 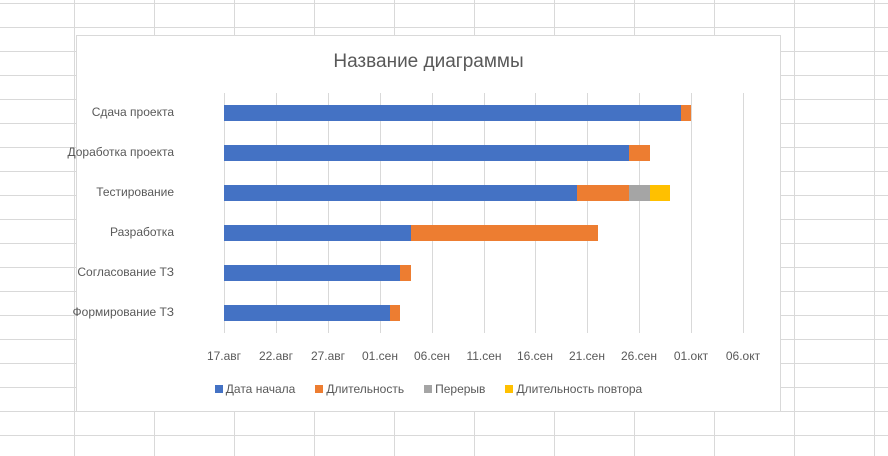 What do you see at coordinates (380, 356) in the screenshot?
I see `x-axis-tick-label: 01.сен` at bounding box center [380, 356].